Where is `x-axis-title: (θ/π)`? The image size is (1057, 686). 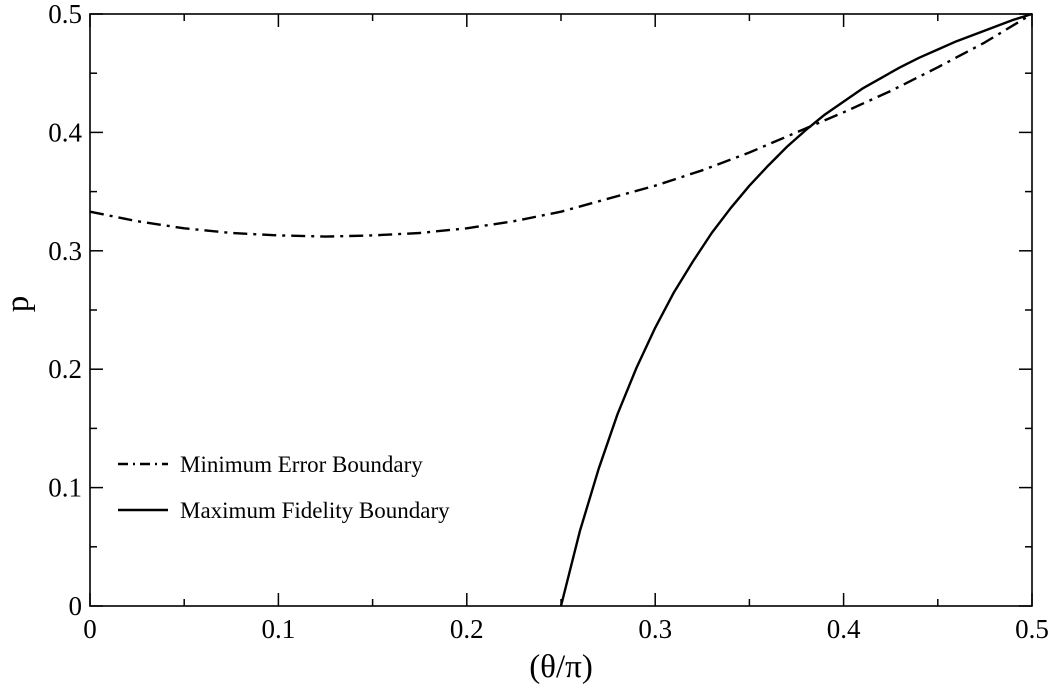
x-axis-title: (θ/π) is located at coordinates (561, 667).